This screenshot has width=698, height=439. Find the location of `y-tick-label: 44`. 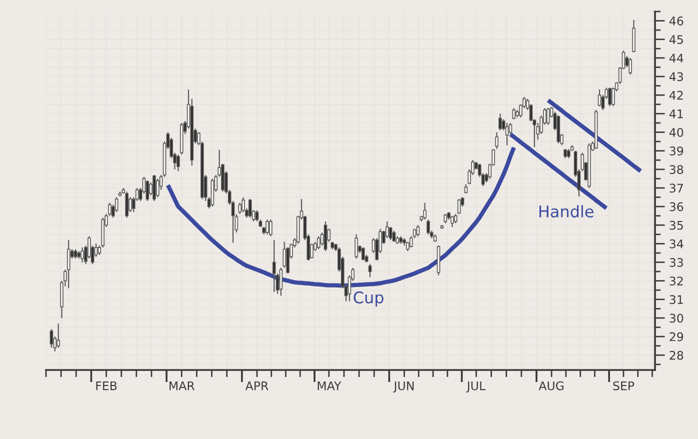

y-tick-label: 44 is located at coordinates (676, 58).